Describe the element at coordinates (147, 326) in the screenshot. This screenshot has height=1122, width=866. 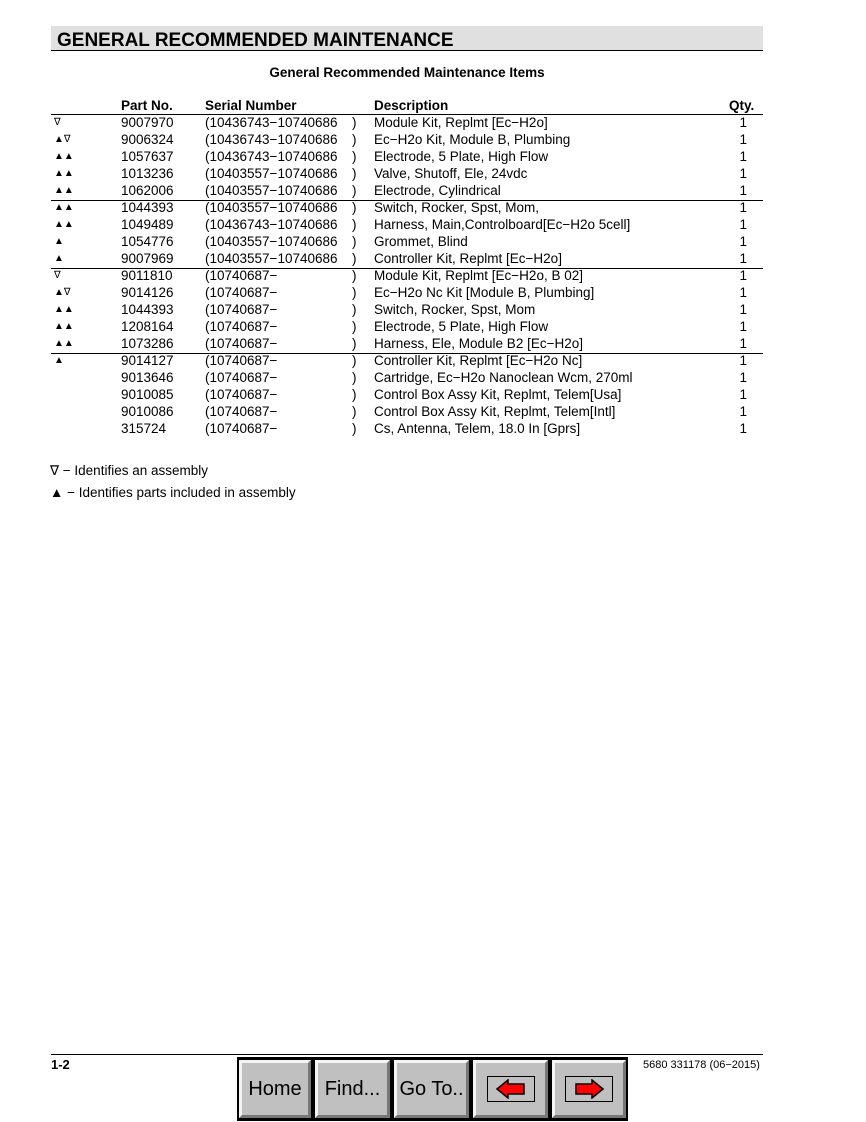
I see `part-number: 1208164` at that location.